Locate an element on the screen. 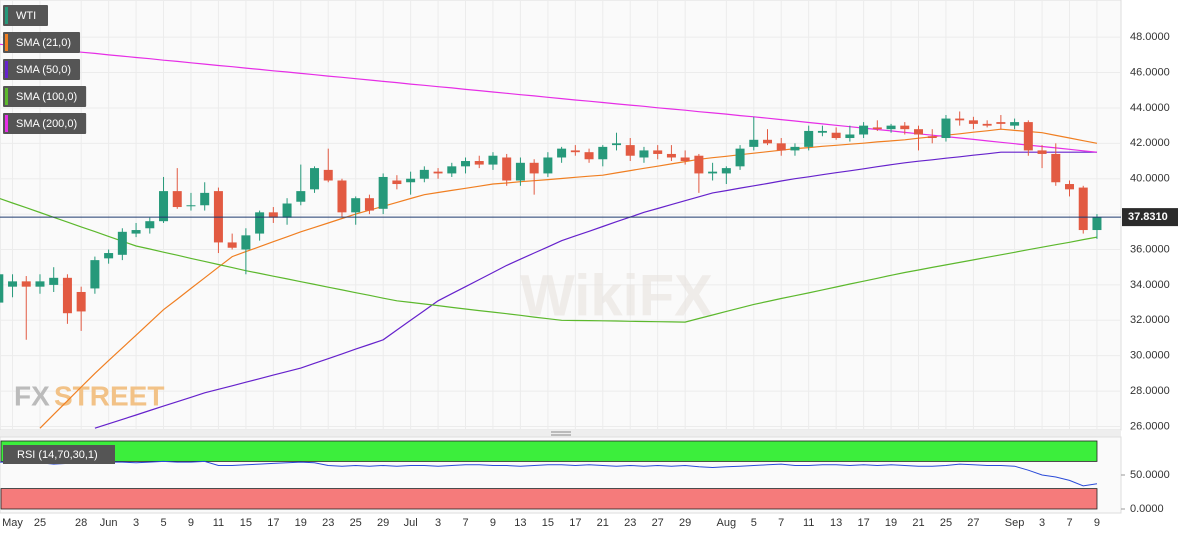 The width and height of the screenshot is (1194, 536). legend-entry: WTI is located at coordinates (25, 15).